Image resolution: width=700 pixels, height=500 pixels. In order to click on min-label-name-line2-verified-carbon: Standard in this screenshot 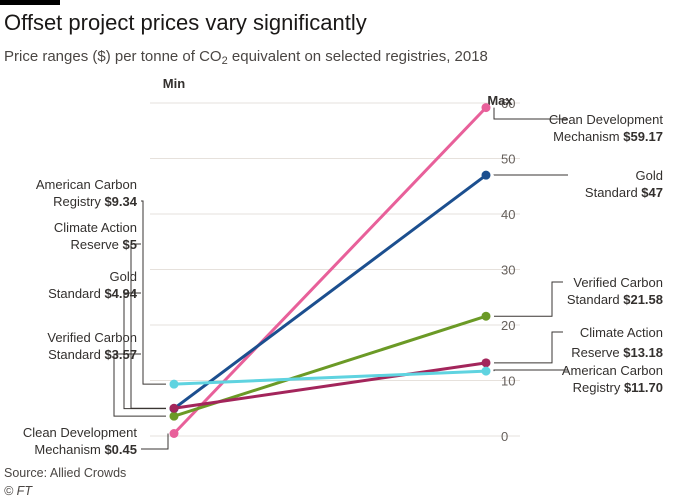, I will do `click(76, 354)`.